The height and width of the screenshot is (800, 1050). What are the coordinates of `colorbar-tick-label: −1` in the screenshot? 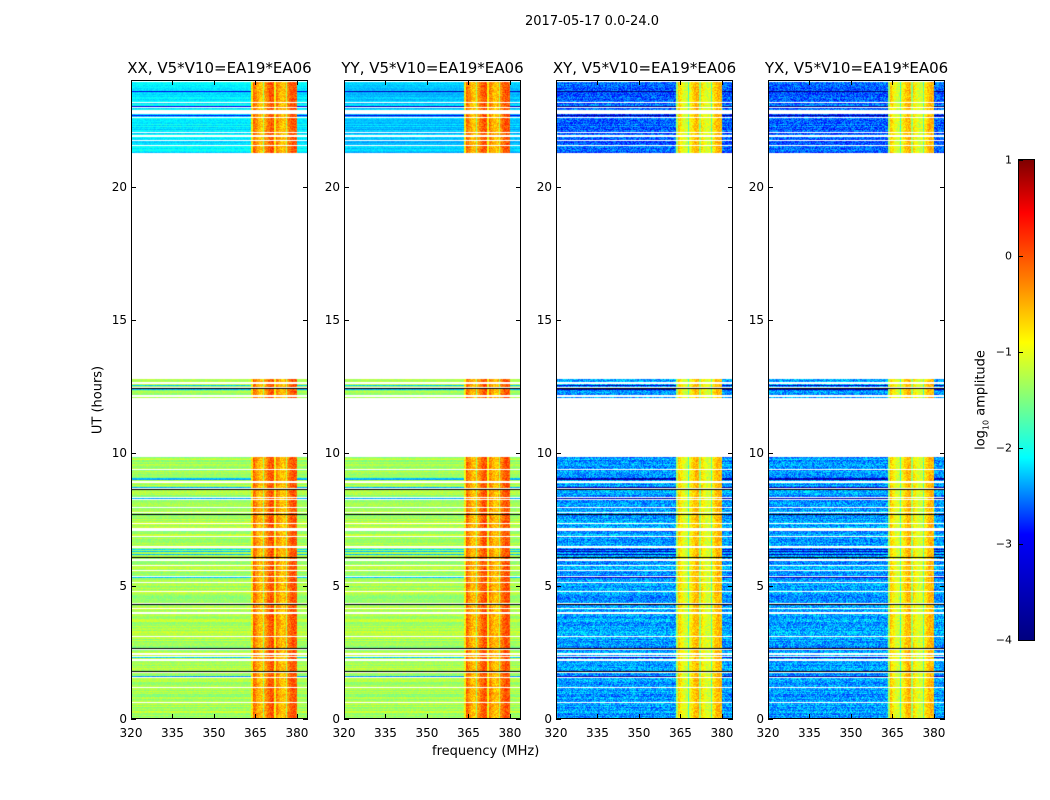 It's located at (1003, 352).